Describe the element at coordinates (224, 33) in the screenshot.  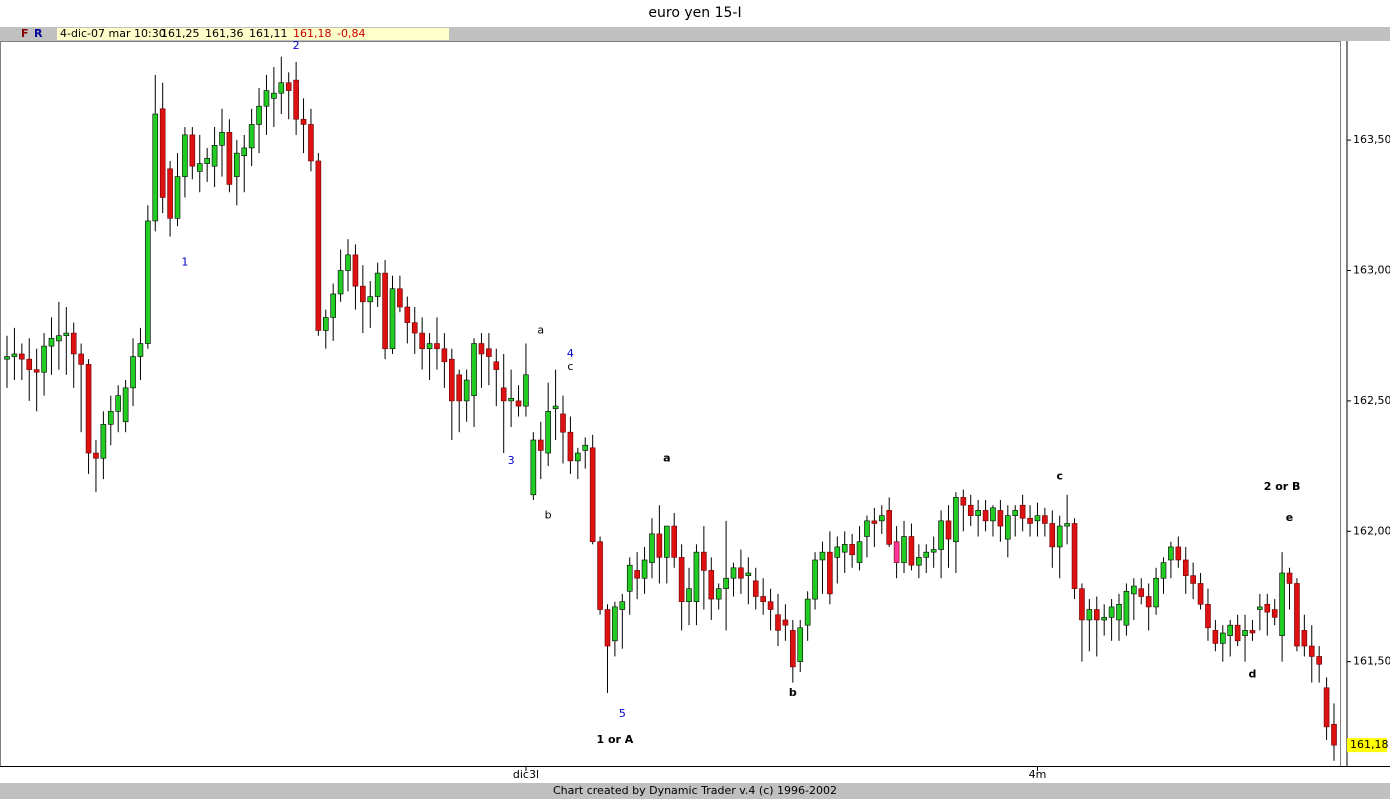
I see `info-high: 161,36` at that location.